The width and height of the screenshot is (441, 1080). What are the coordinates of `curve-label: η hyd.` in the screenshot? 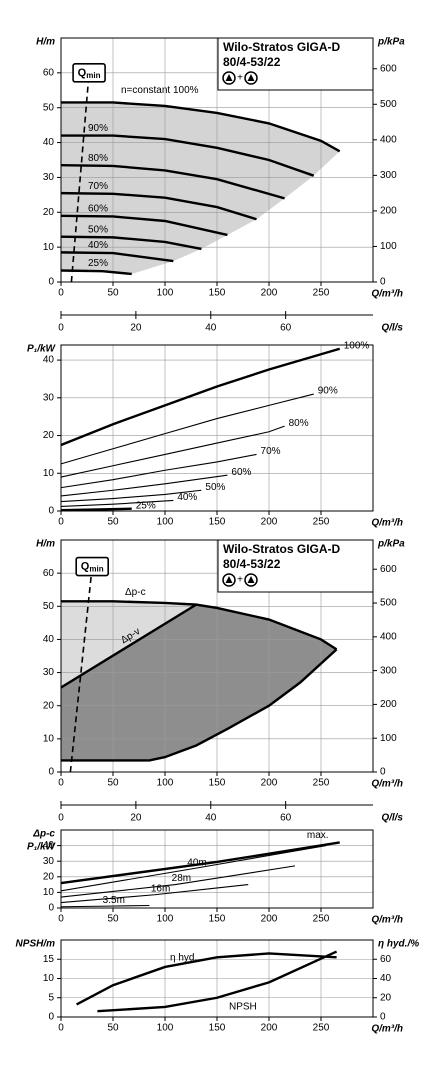 It's located at (183, 958).